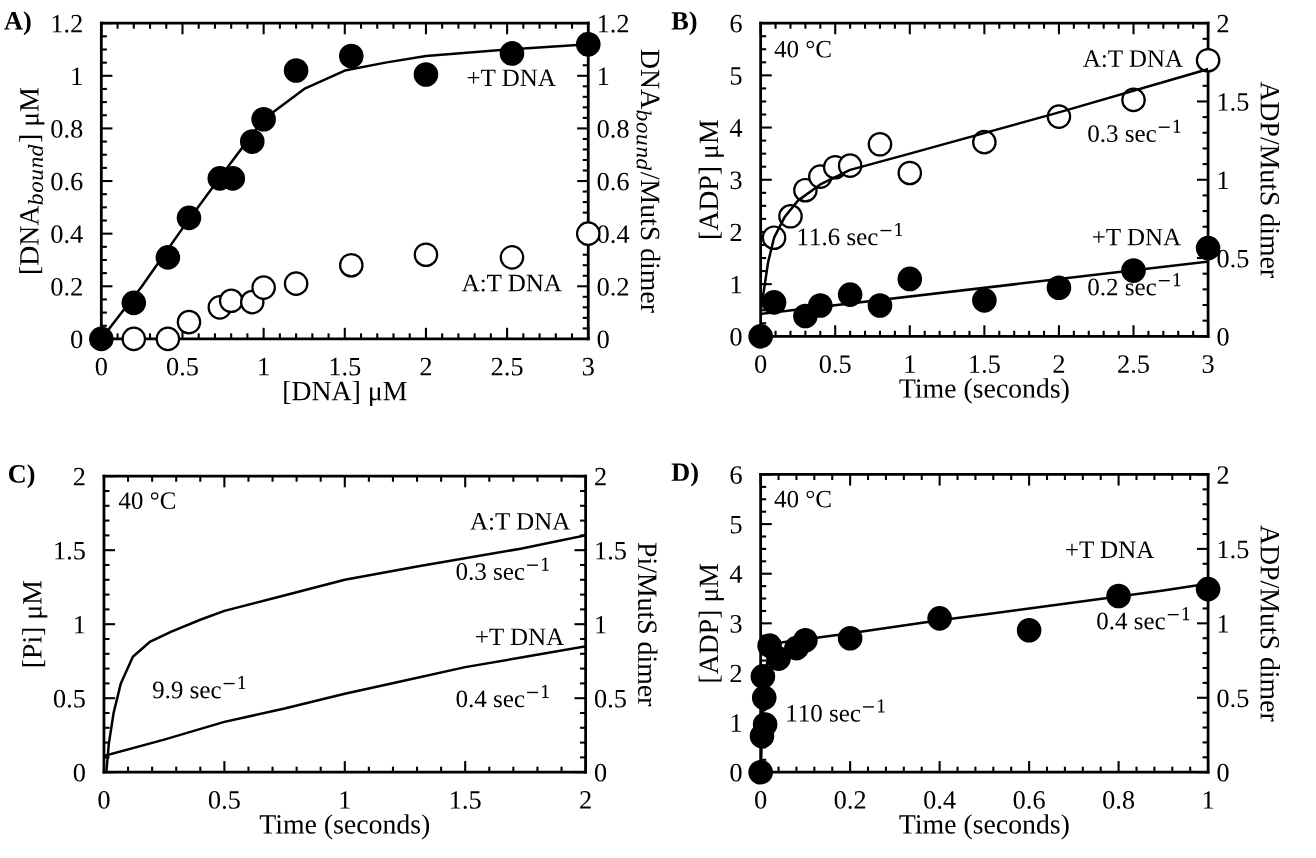 Image resolution: width=1316 pixels, height=858 pixels. What do you see at coordinates (21, 476) in the screenshot?
I see `chart-title: C)` at bounding box center [21, 476].